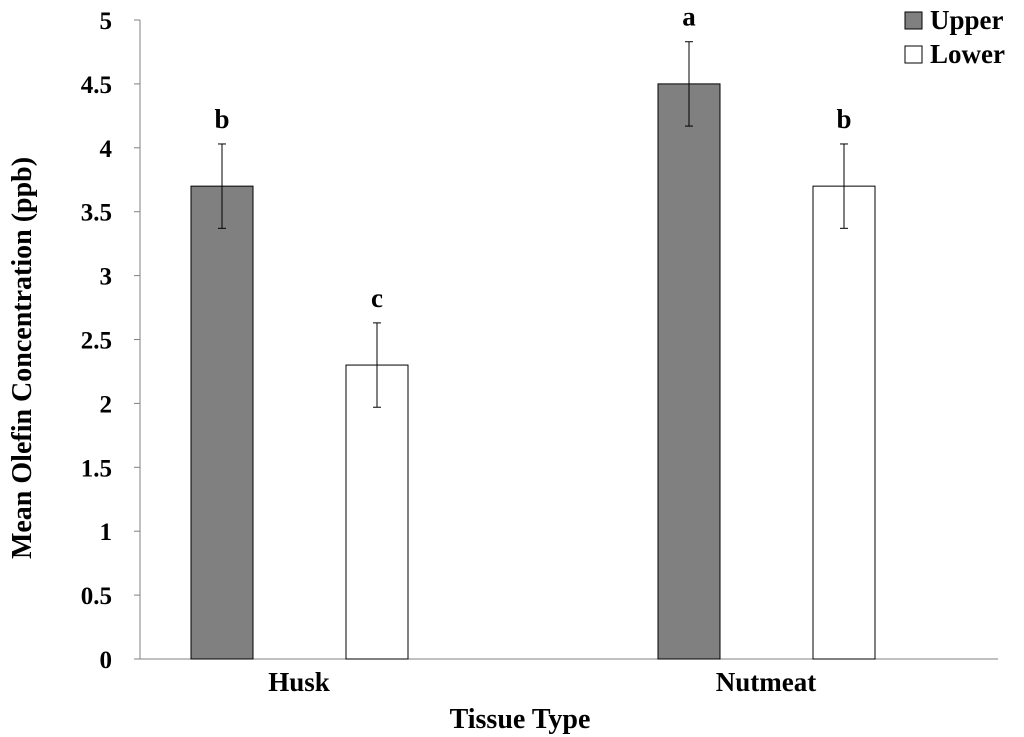  I want to click on bar-nutmeat-upper, so click(689, 371).